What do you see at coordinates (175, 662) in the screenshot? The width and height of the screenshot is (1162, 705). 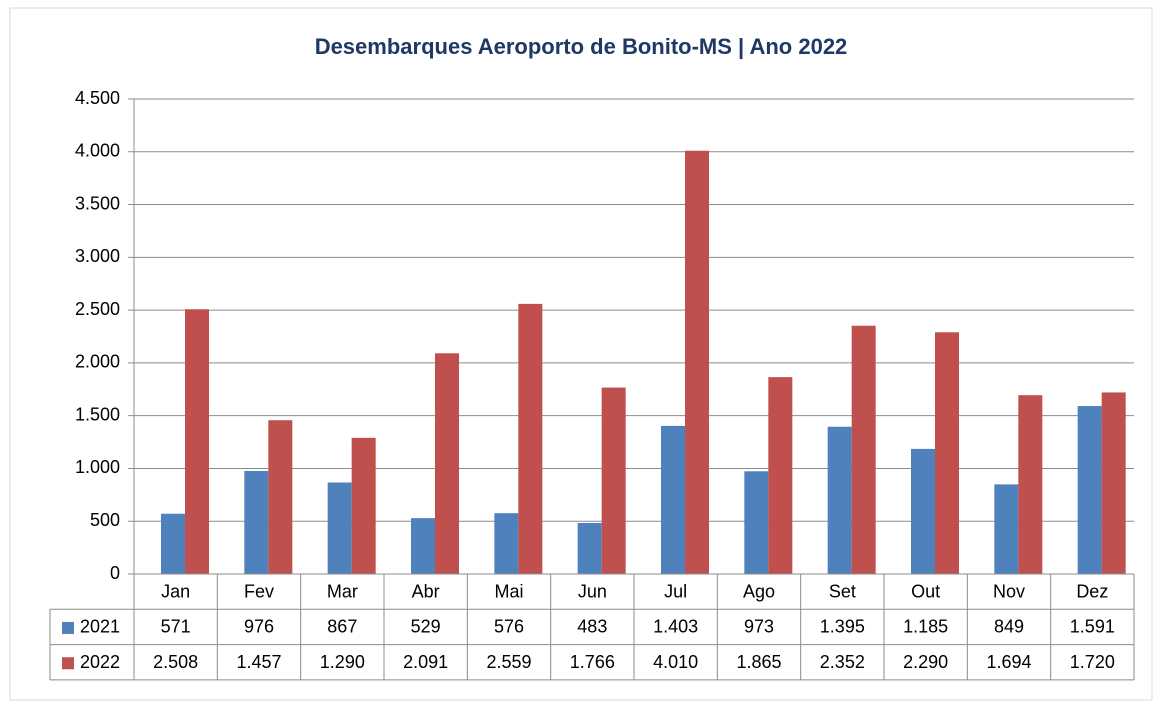 I see `value-label: 2.508` at bounding box center [175, 662].